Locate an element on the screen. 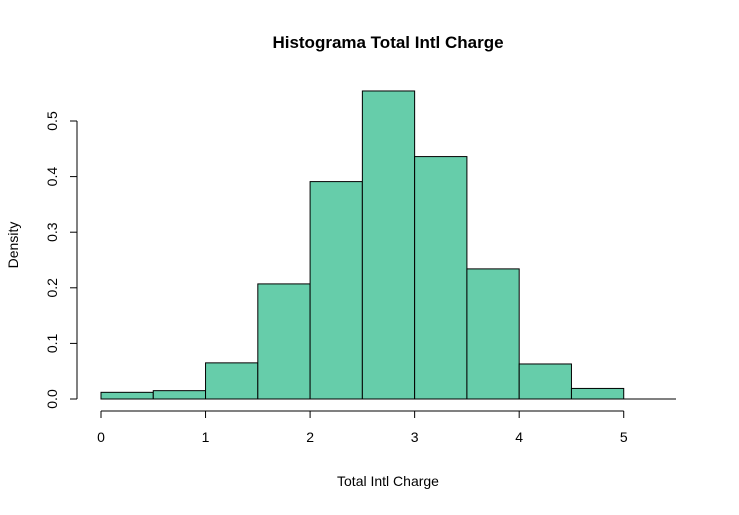 The image size is (739, 515). y-tick-label: 0.4 is located at coordinates (52, 177).